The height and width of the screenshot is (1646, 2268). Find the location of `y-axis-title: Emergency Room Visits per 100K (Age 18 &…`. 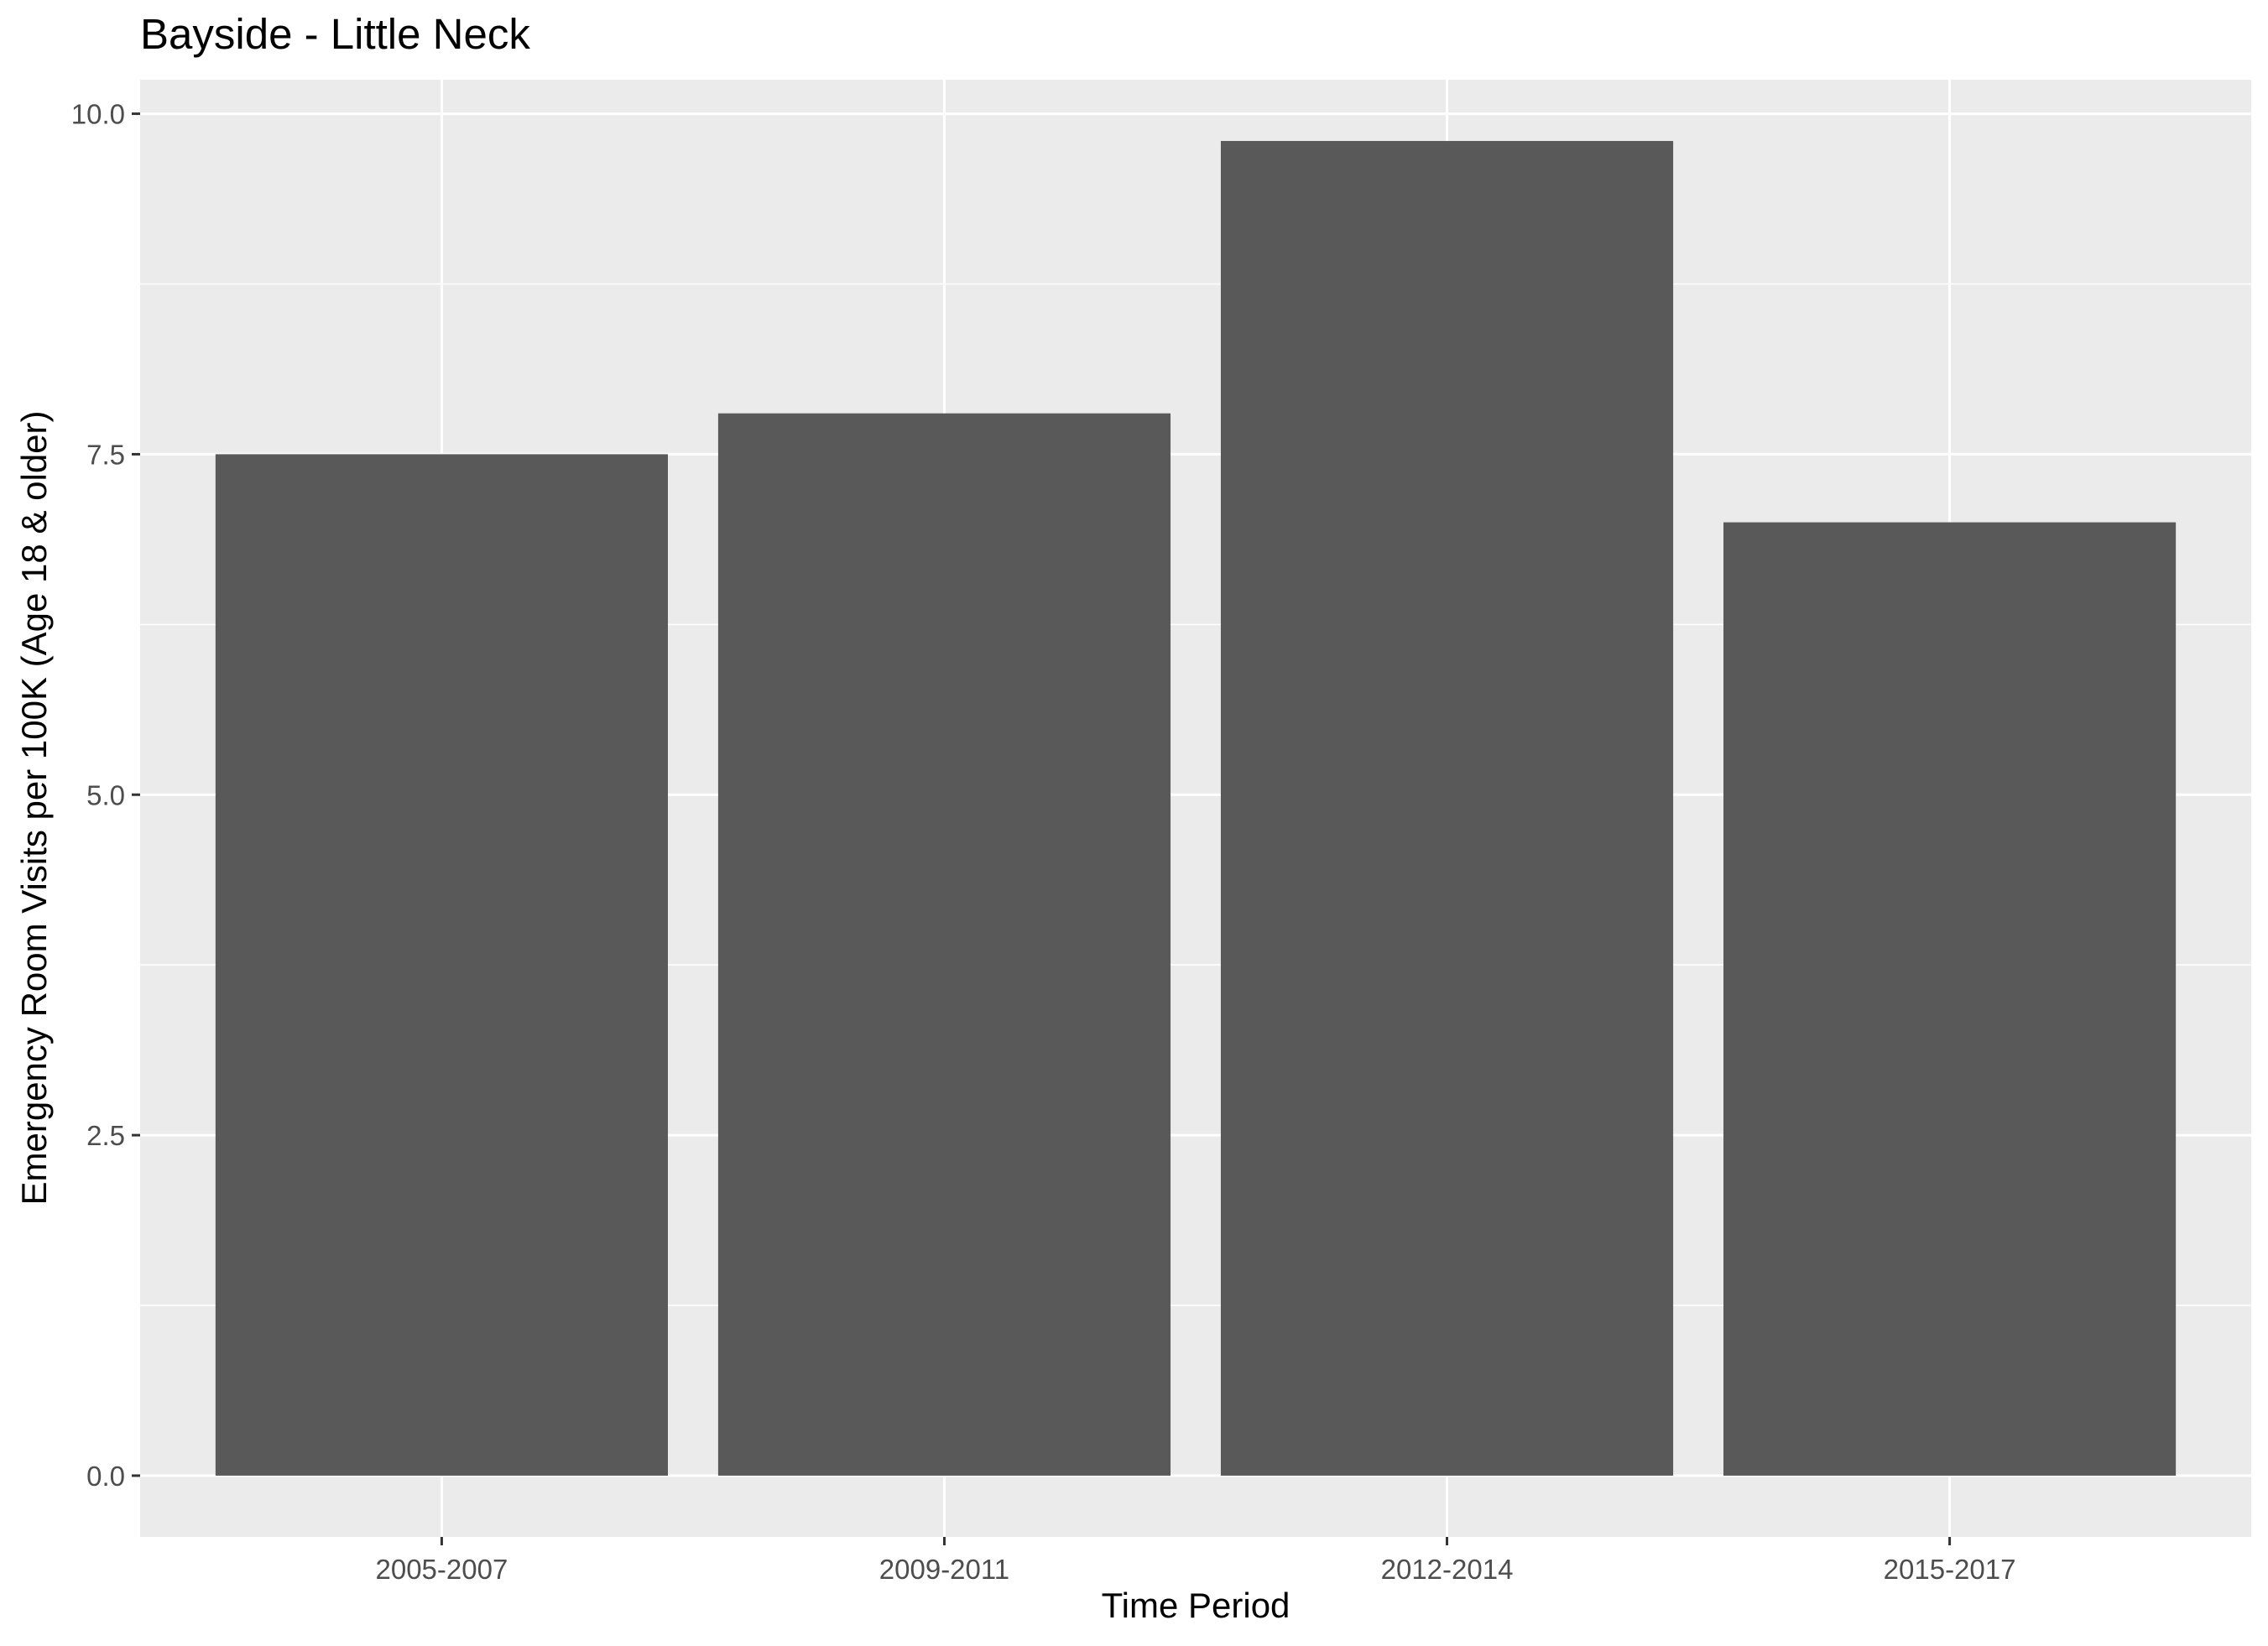

y-axis-title: Emergency Room Visits per 100K (Age 18 &… is located at coordinates (34, 808).